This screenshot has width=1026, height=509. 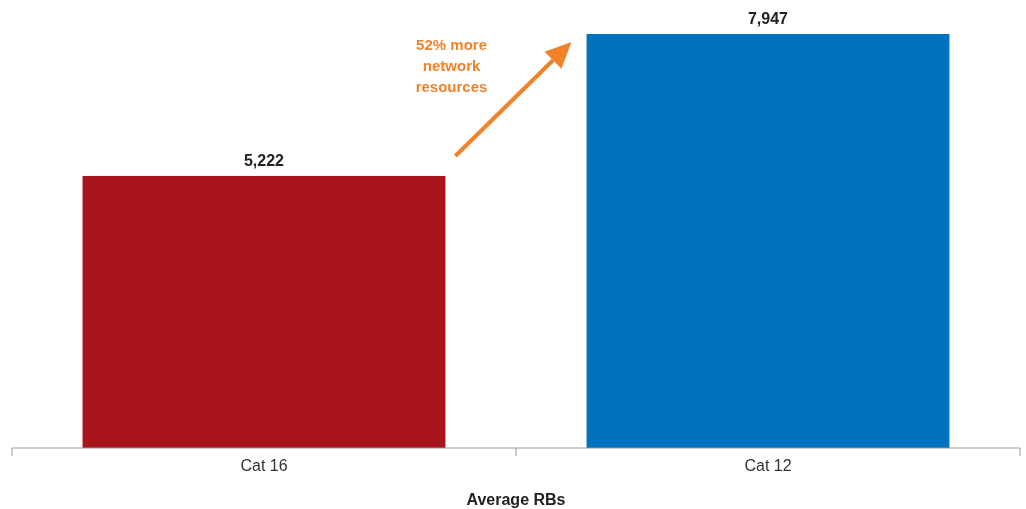 What do you see at coordinates (264, 465) in the screenshot?
I see `x-tick-label: Cat 16` at bounding box center [264, 465].